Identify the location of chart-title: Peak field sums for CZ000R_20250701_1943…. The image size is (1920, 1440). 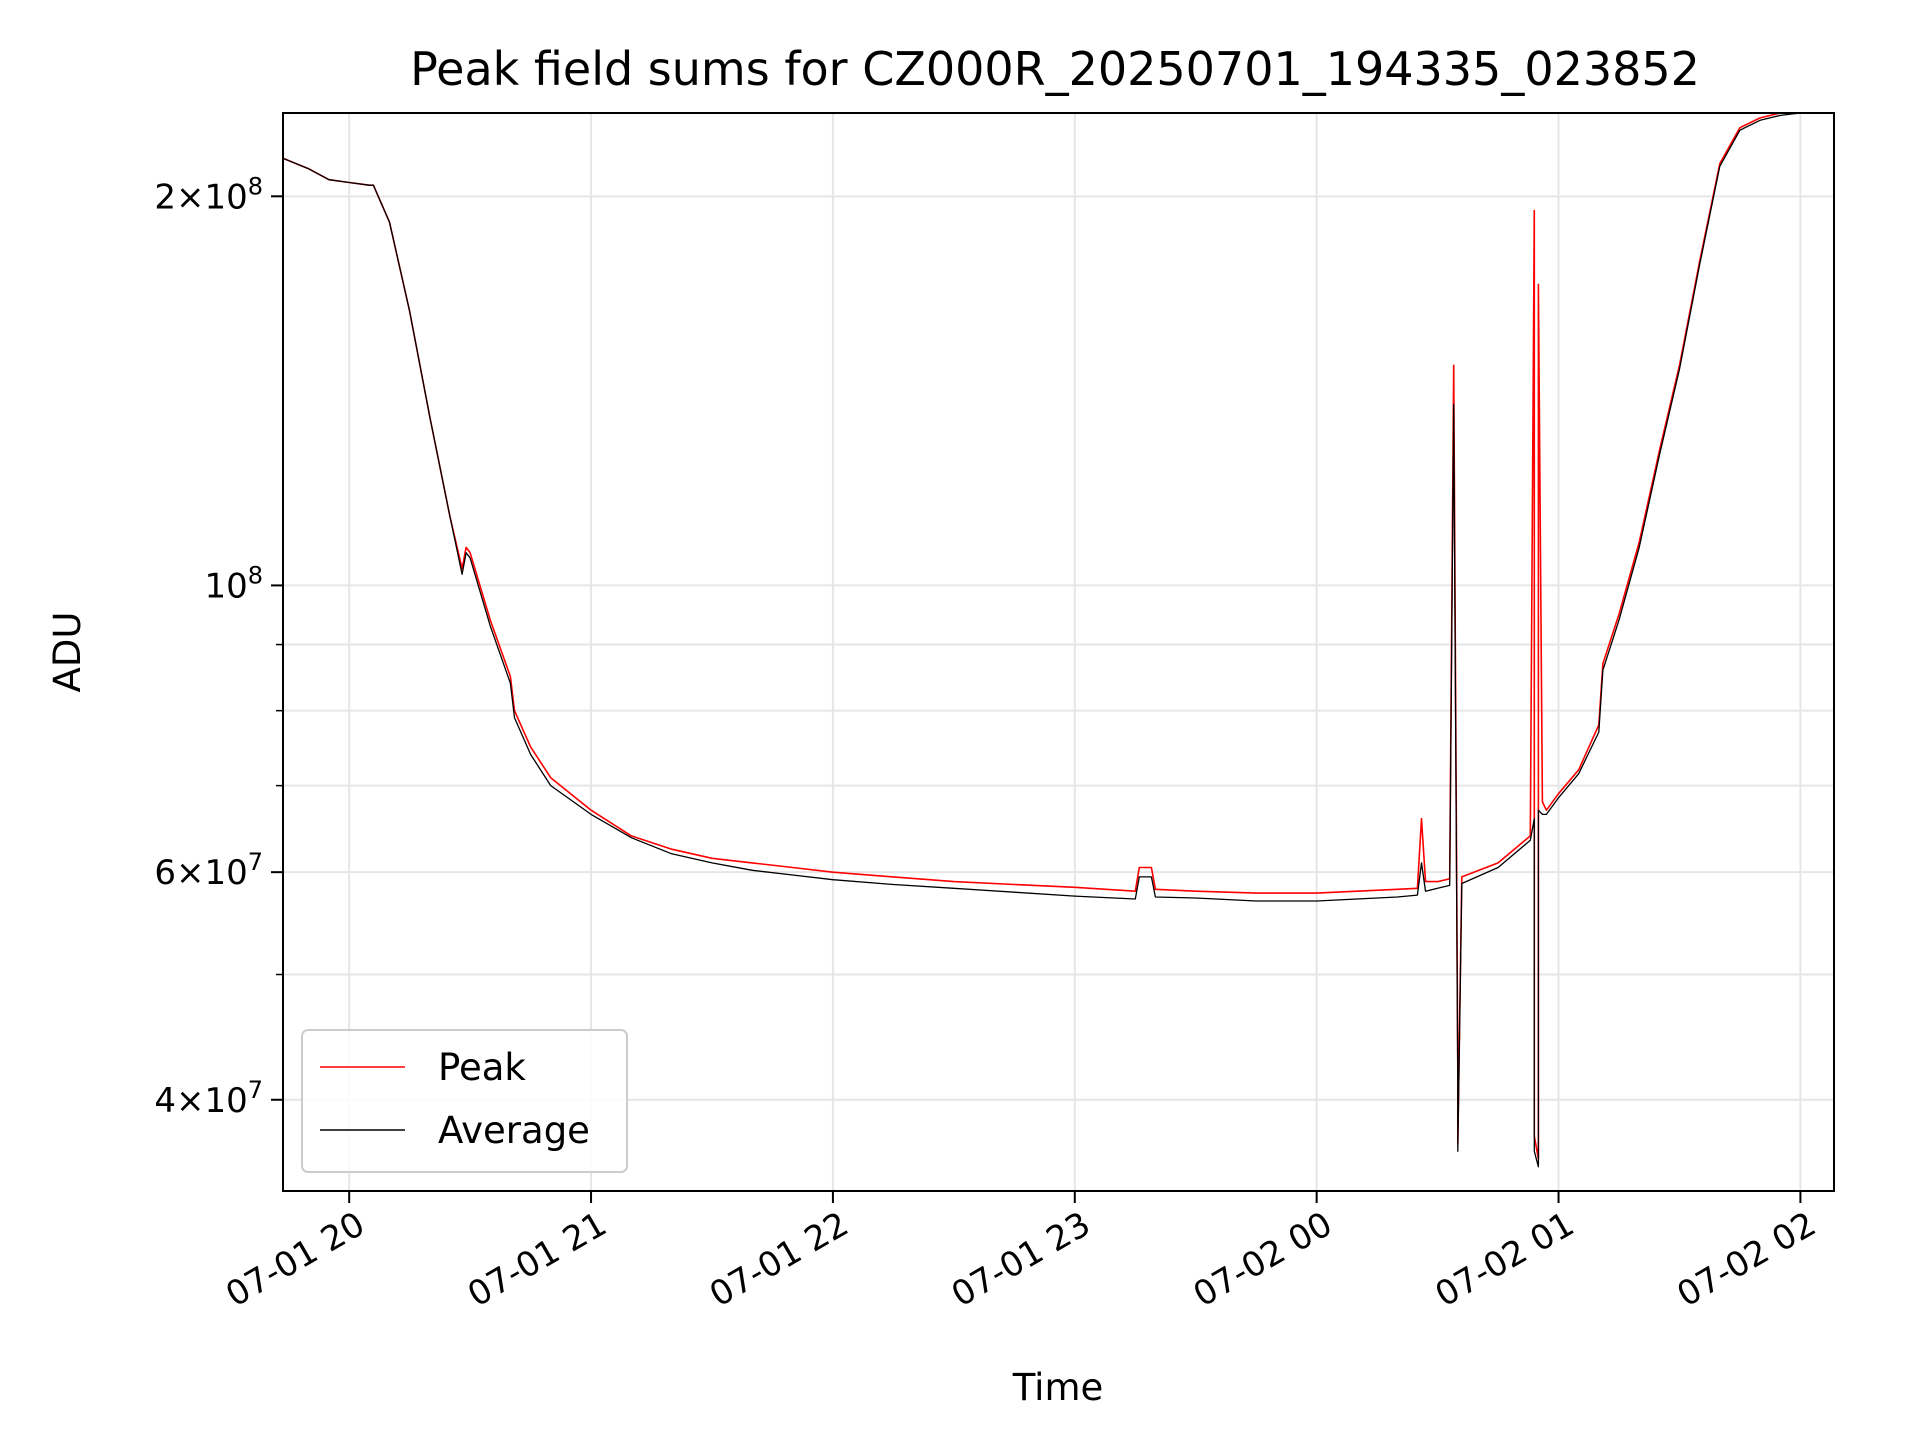
(1055, 69).